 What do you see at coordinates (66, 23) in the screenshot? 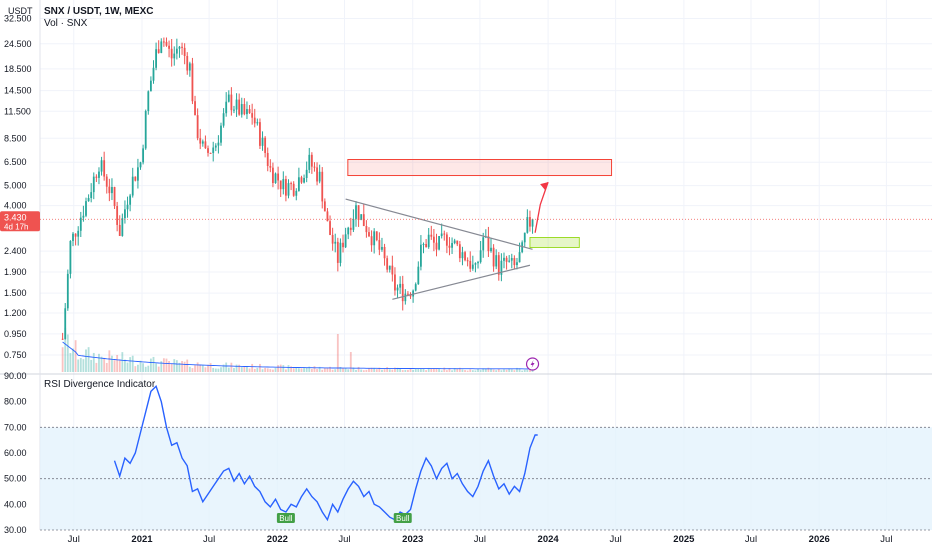
I see `volume-label: Vol · SNX` at bounding box center [66, 23].